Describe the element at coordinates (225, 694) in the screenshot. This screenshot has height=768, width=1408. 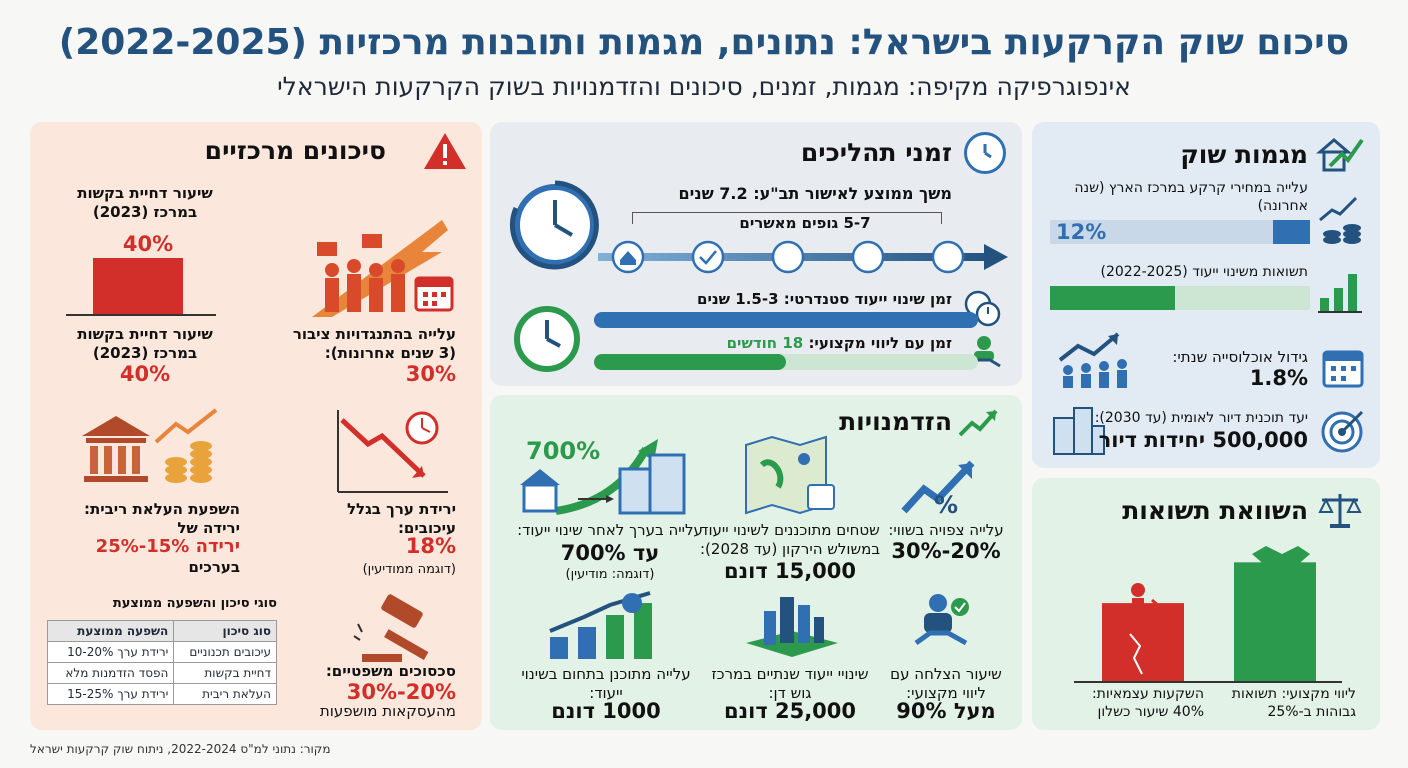
I see `table-cell: העלאת ריבית` at that location.